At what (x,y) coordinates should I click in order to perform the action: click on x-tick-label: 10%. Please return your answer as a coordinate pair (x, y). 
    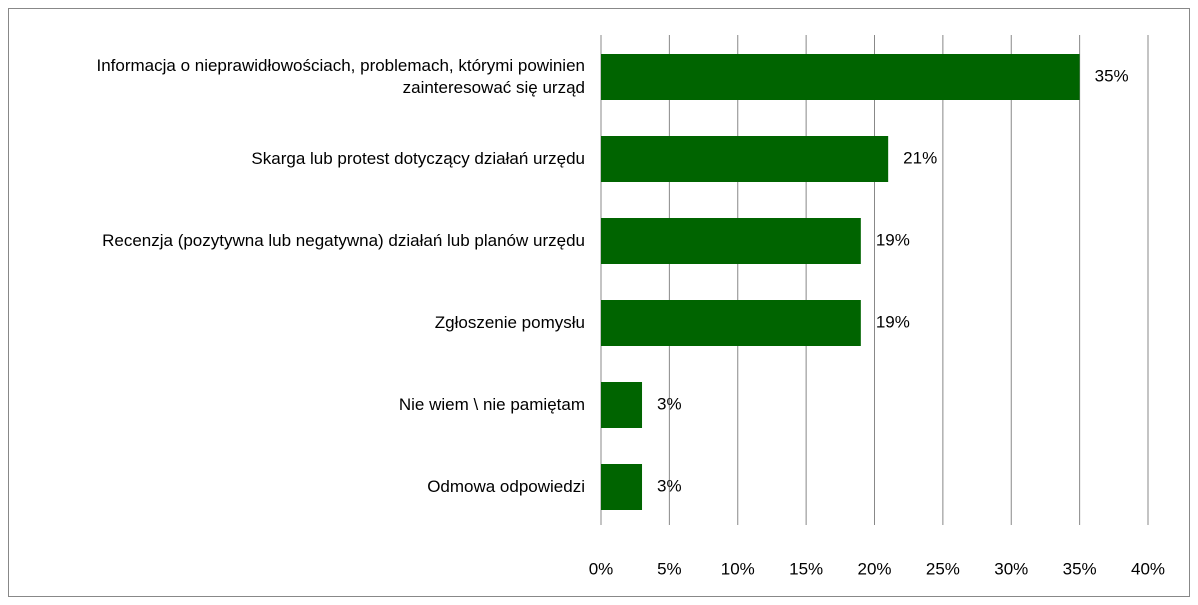
    Looking at the image, I should click on (738, 568).